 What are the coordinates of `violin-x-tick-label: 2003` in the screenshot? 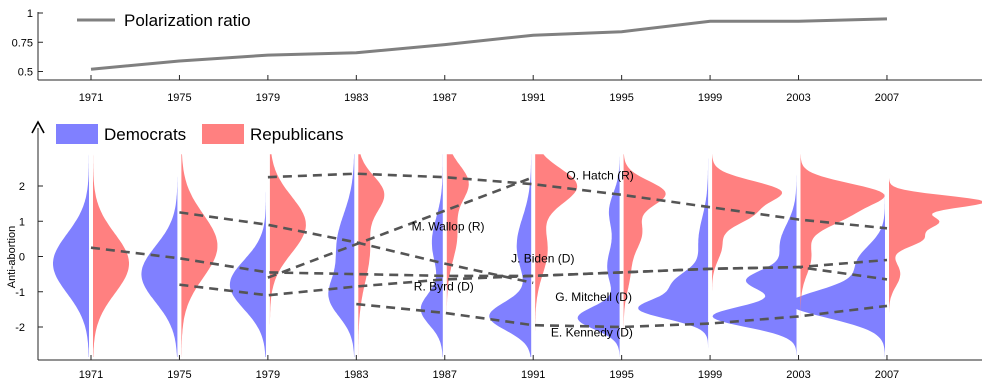 It's located at (798, 375).